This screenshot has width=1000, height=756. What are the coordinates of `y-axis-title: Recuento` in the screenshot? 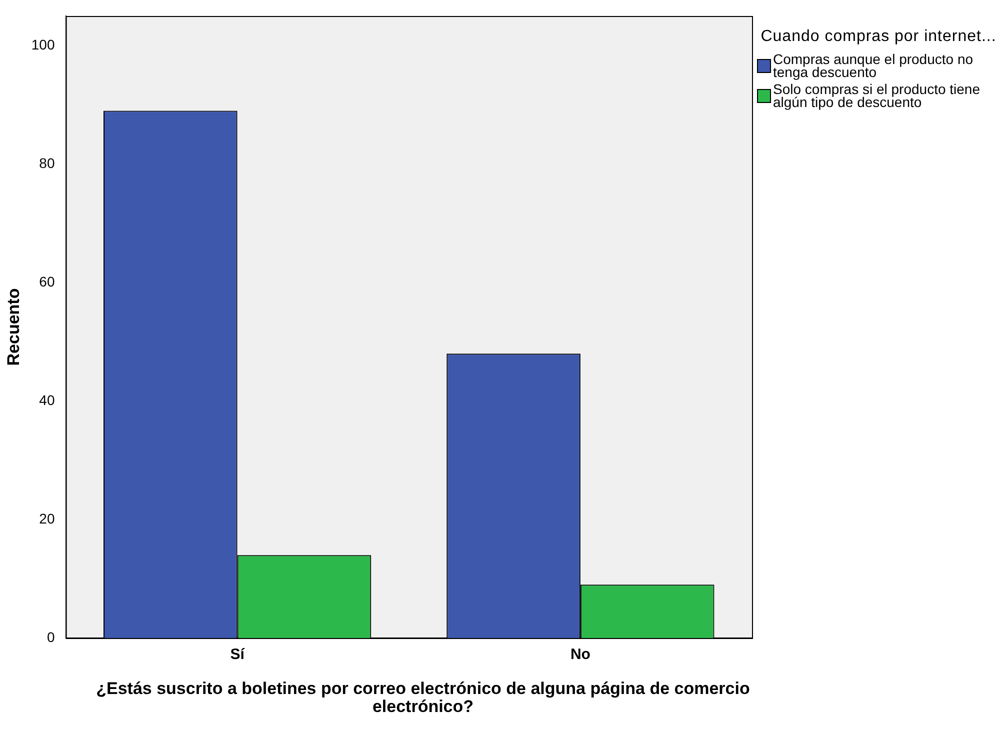 It's located at (13, 327).